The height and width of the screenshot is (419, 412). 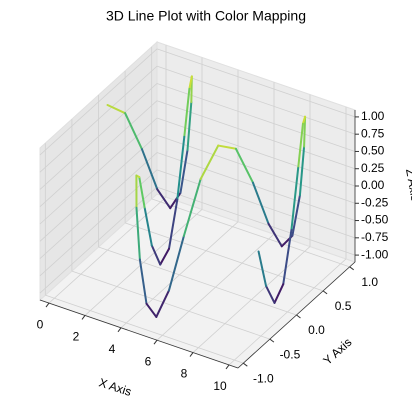 I want to click on z-tick-label: -1.00, so click(x=375, y=254).